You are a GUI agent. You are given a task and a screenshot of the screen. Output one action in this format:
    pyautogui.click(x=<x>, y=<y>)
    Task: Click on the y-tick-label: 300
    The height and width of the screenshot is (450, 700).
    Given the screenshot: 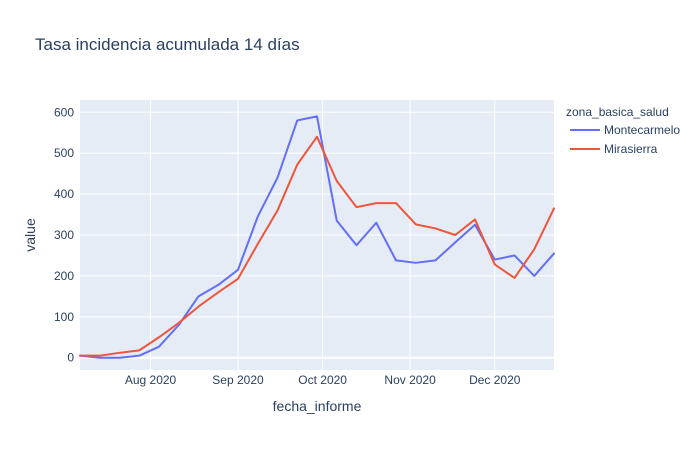 What is the action you would take?
    pyautogui.click(x=64, y=235)
    